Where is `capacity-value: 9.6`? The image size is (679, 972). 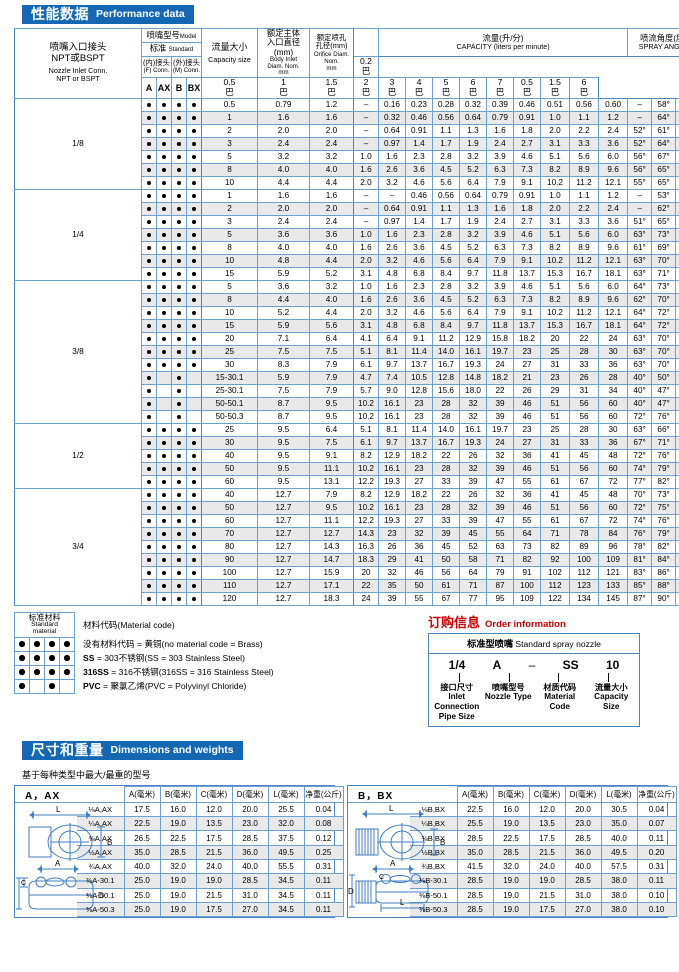
capacity-value: 9.6 is located at coordinates (613, 169).